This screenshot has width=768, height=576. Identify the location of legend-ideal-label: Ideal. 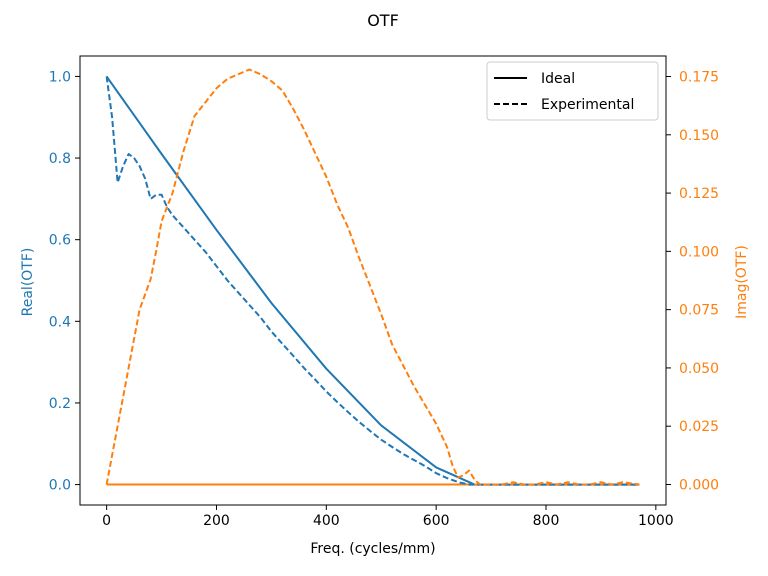
(558, 79).